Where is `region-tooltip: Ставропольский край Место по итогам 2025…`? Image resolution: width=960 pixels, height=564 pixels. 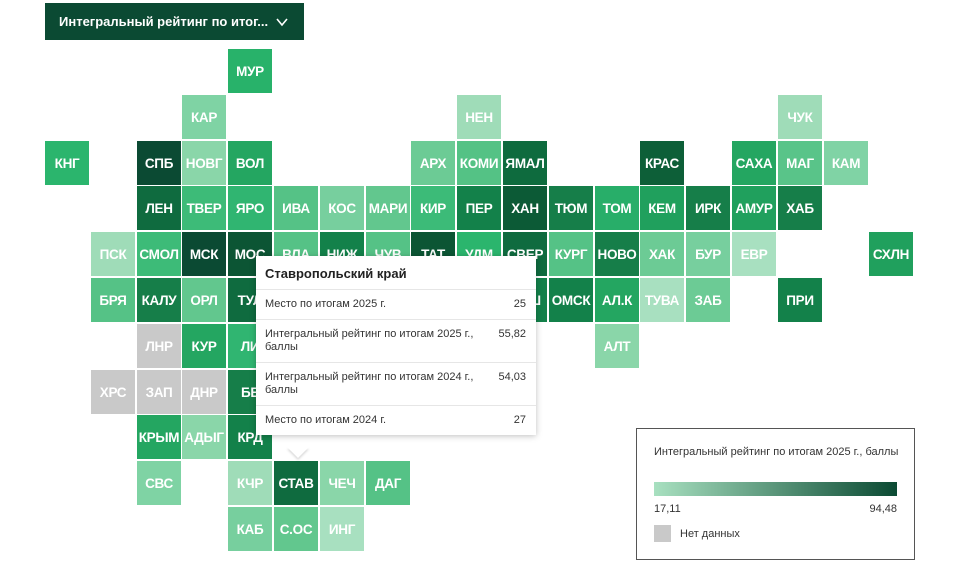
region-tooltip: Ставропольский край Место по итогам 2025… is located at coordinates (396, 345).